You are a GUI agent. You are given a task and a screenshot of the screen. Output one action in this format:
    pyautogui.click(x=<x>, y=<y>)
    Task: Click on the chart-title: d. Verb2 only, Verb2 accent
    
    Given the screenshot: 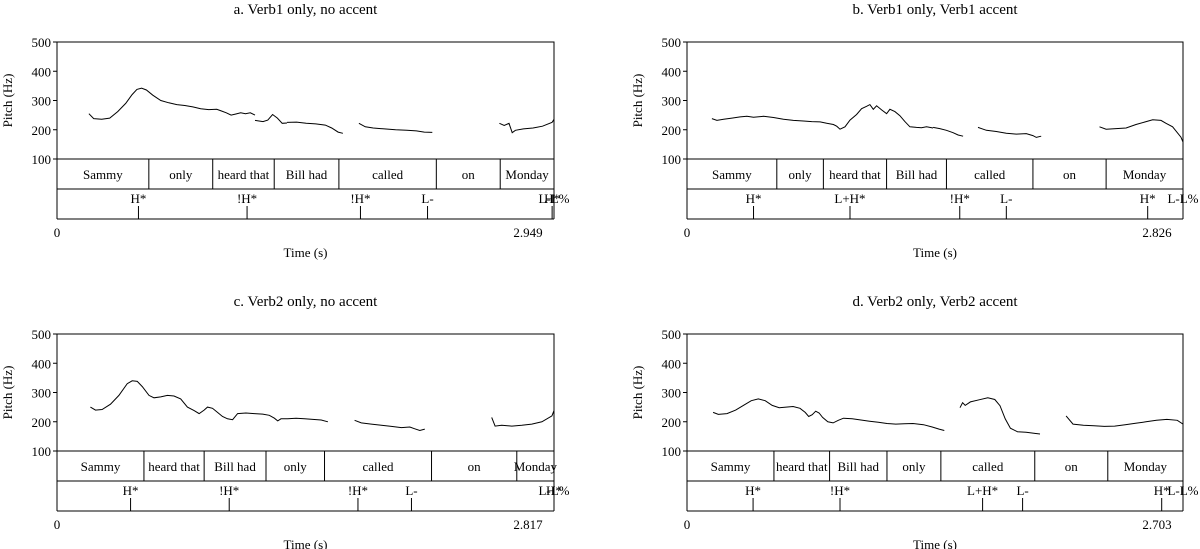 What is the action you would take?
    pyautogui.click(x=935, y=302)
    